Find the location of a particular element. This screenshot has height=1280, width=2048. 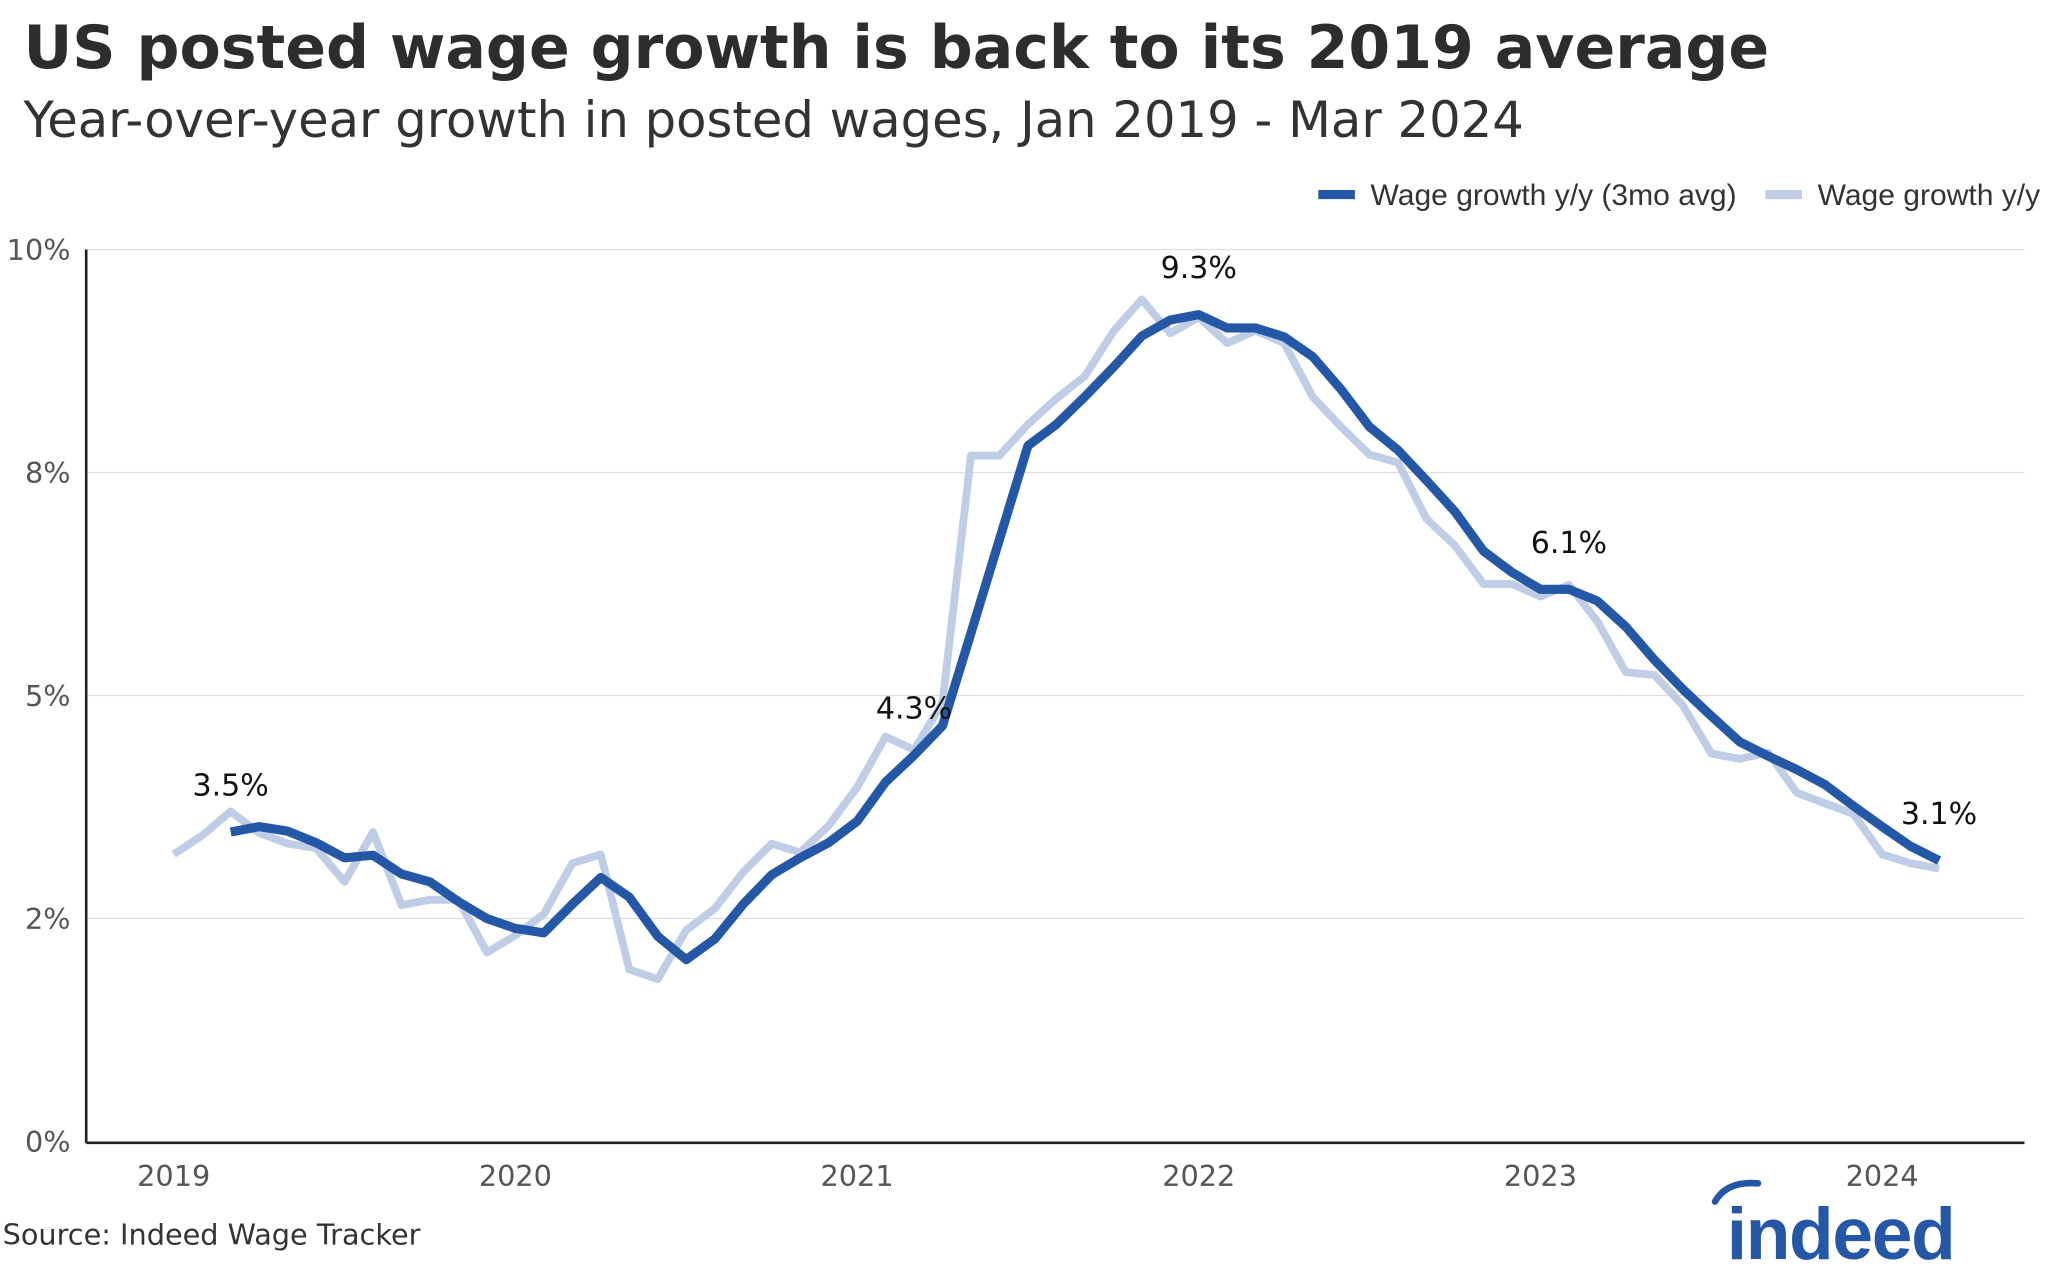

indeed-logo: indeed is located at coordinates (1833, 1227).